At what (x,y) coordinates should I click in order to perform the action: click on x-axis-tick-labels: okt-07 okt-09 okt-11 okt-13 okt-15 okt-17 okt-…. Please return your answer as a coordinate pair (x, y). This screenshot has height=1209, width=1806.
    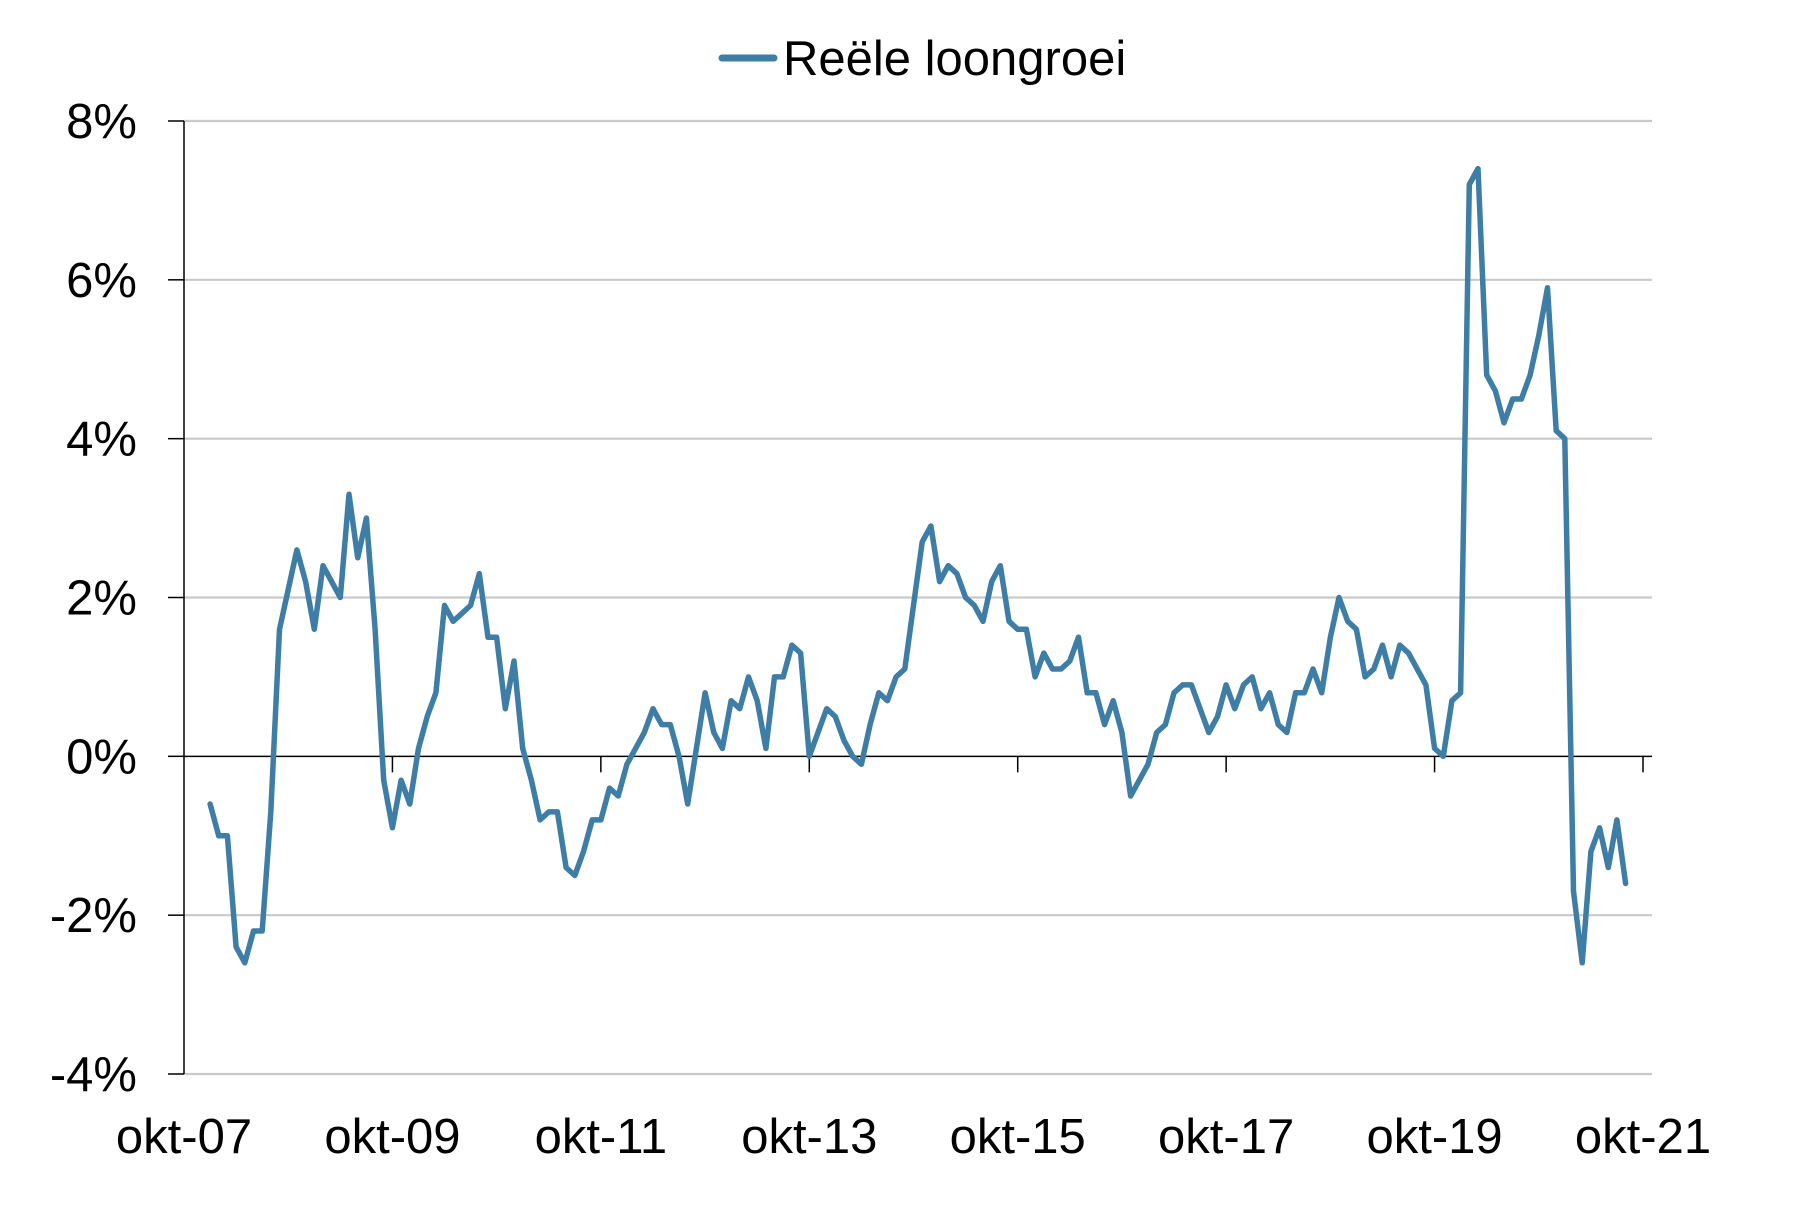
    Looking at the image, I should click on (913, 1137).